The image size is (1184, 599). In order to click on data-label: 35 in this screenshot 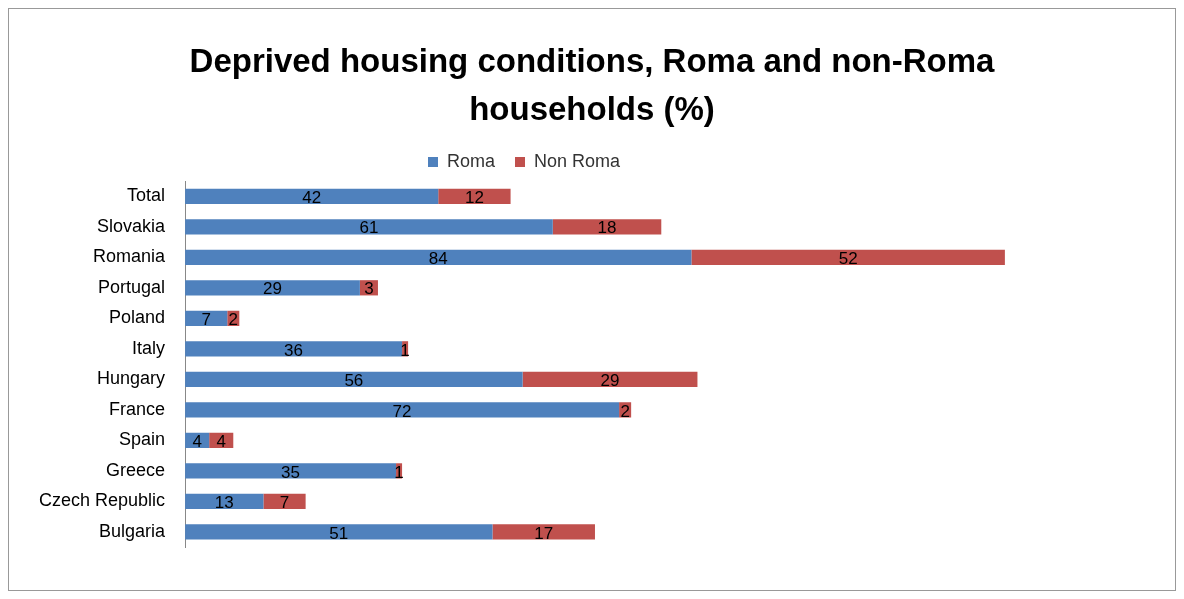, I will do `click(291, 472)`.